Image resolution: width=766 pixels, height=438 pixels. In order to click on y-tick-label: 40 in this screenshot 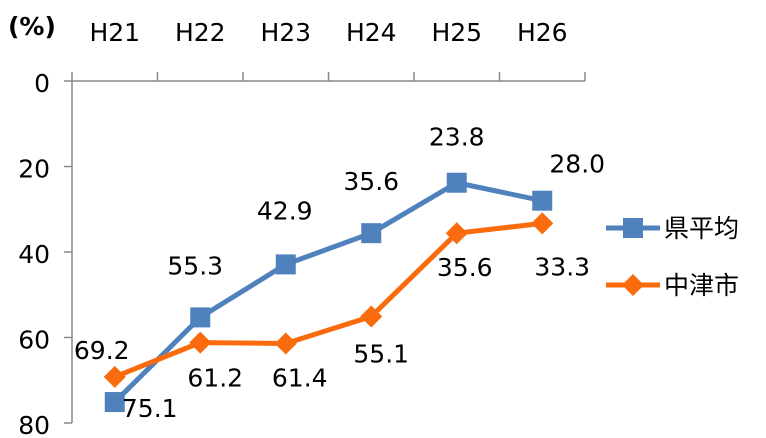, I will do `click(34, 254)`.